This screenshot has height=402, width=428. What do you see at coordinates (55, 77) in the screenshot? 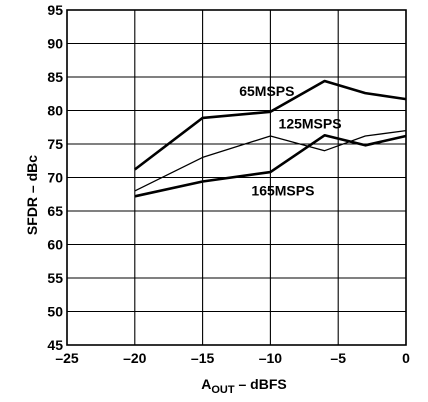
I see `y-tick-label: 85` at bounding box center [55, 77].